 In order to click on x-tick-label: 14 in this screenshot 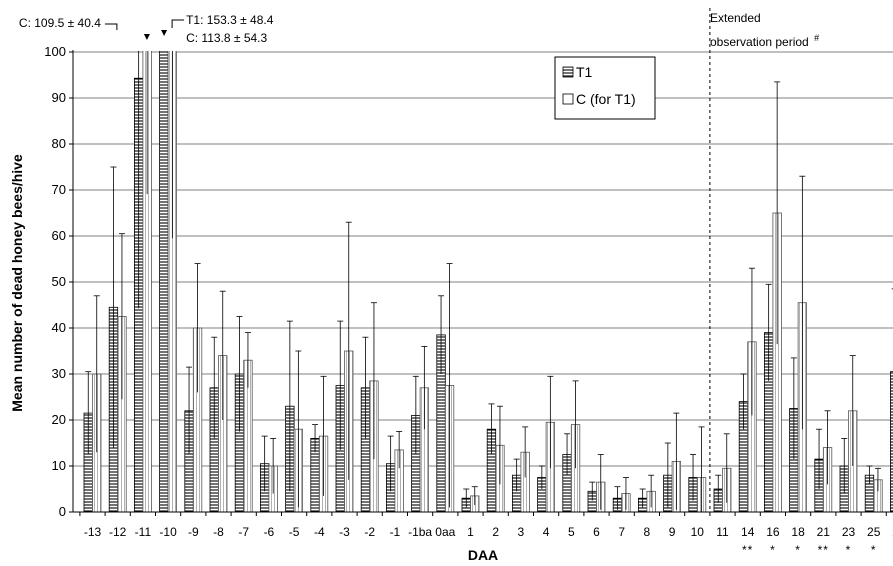, I will do `click(748, 532)`.